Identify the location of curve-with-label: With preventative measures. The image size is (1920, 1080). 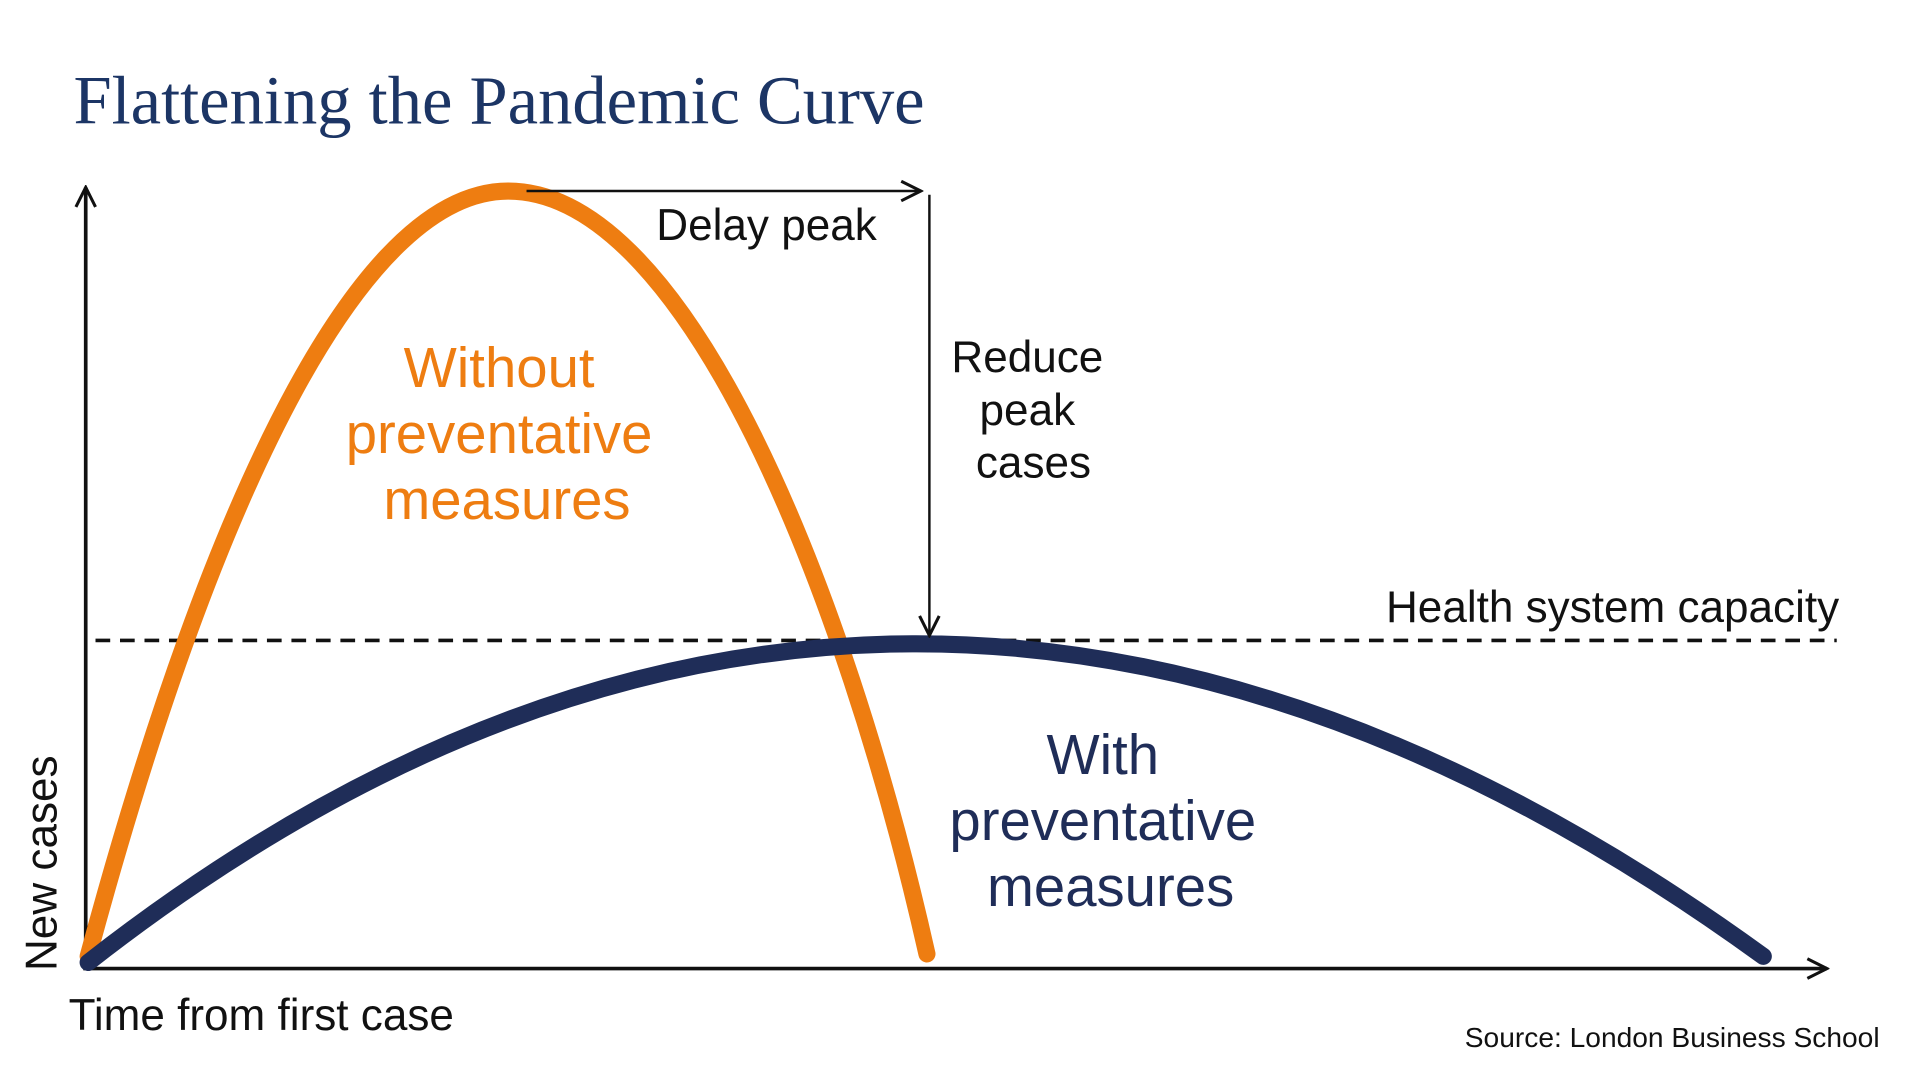
(1110, 820).